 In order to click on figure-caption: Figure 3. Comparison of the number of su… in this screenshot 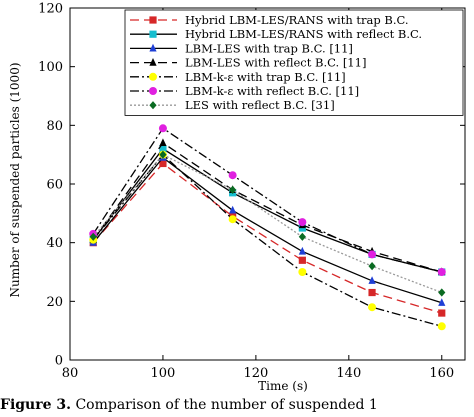, I will do `click(237, 405)`.